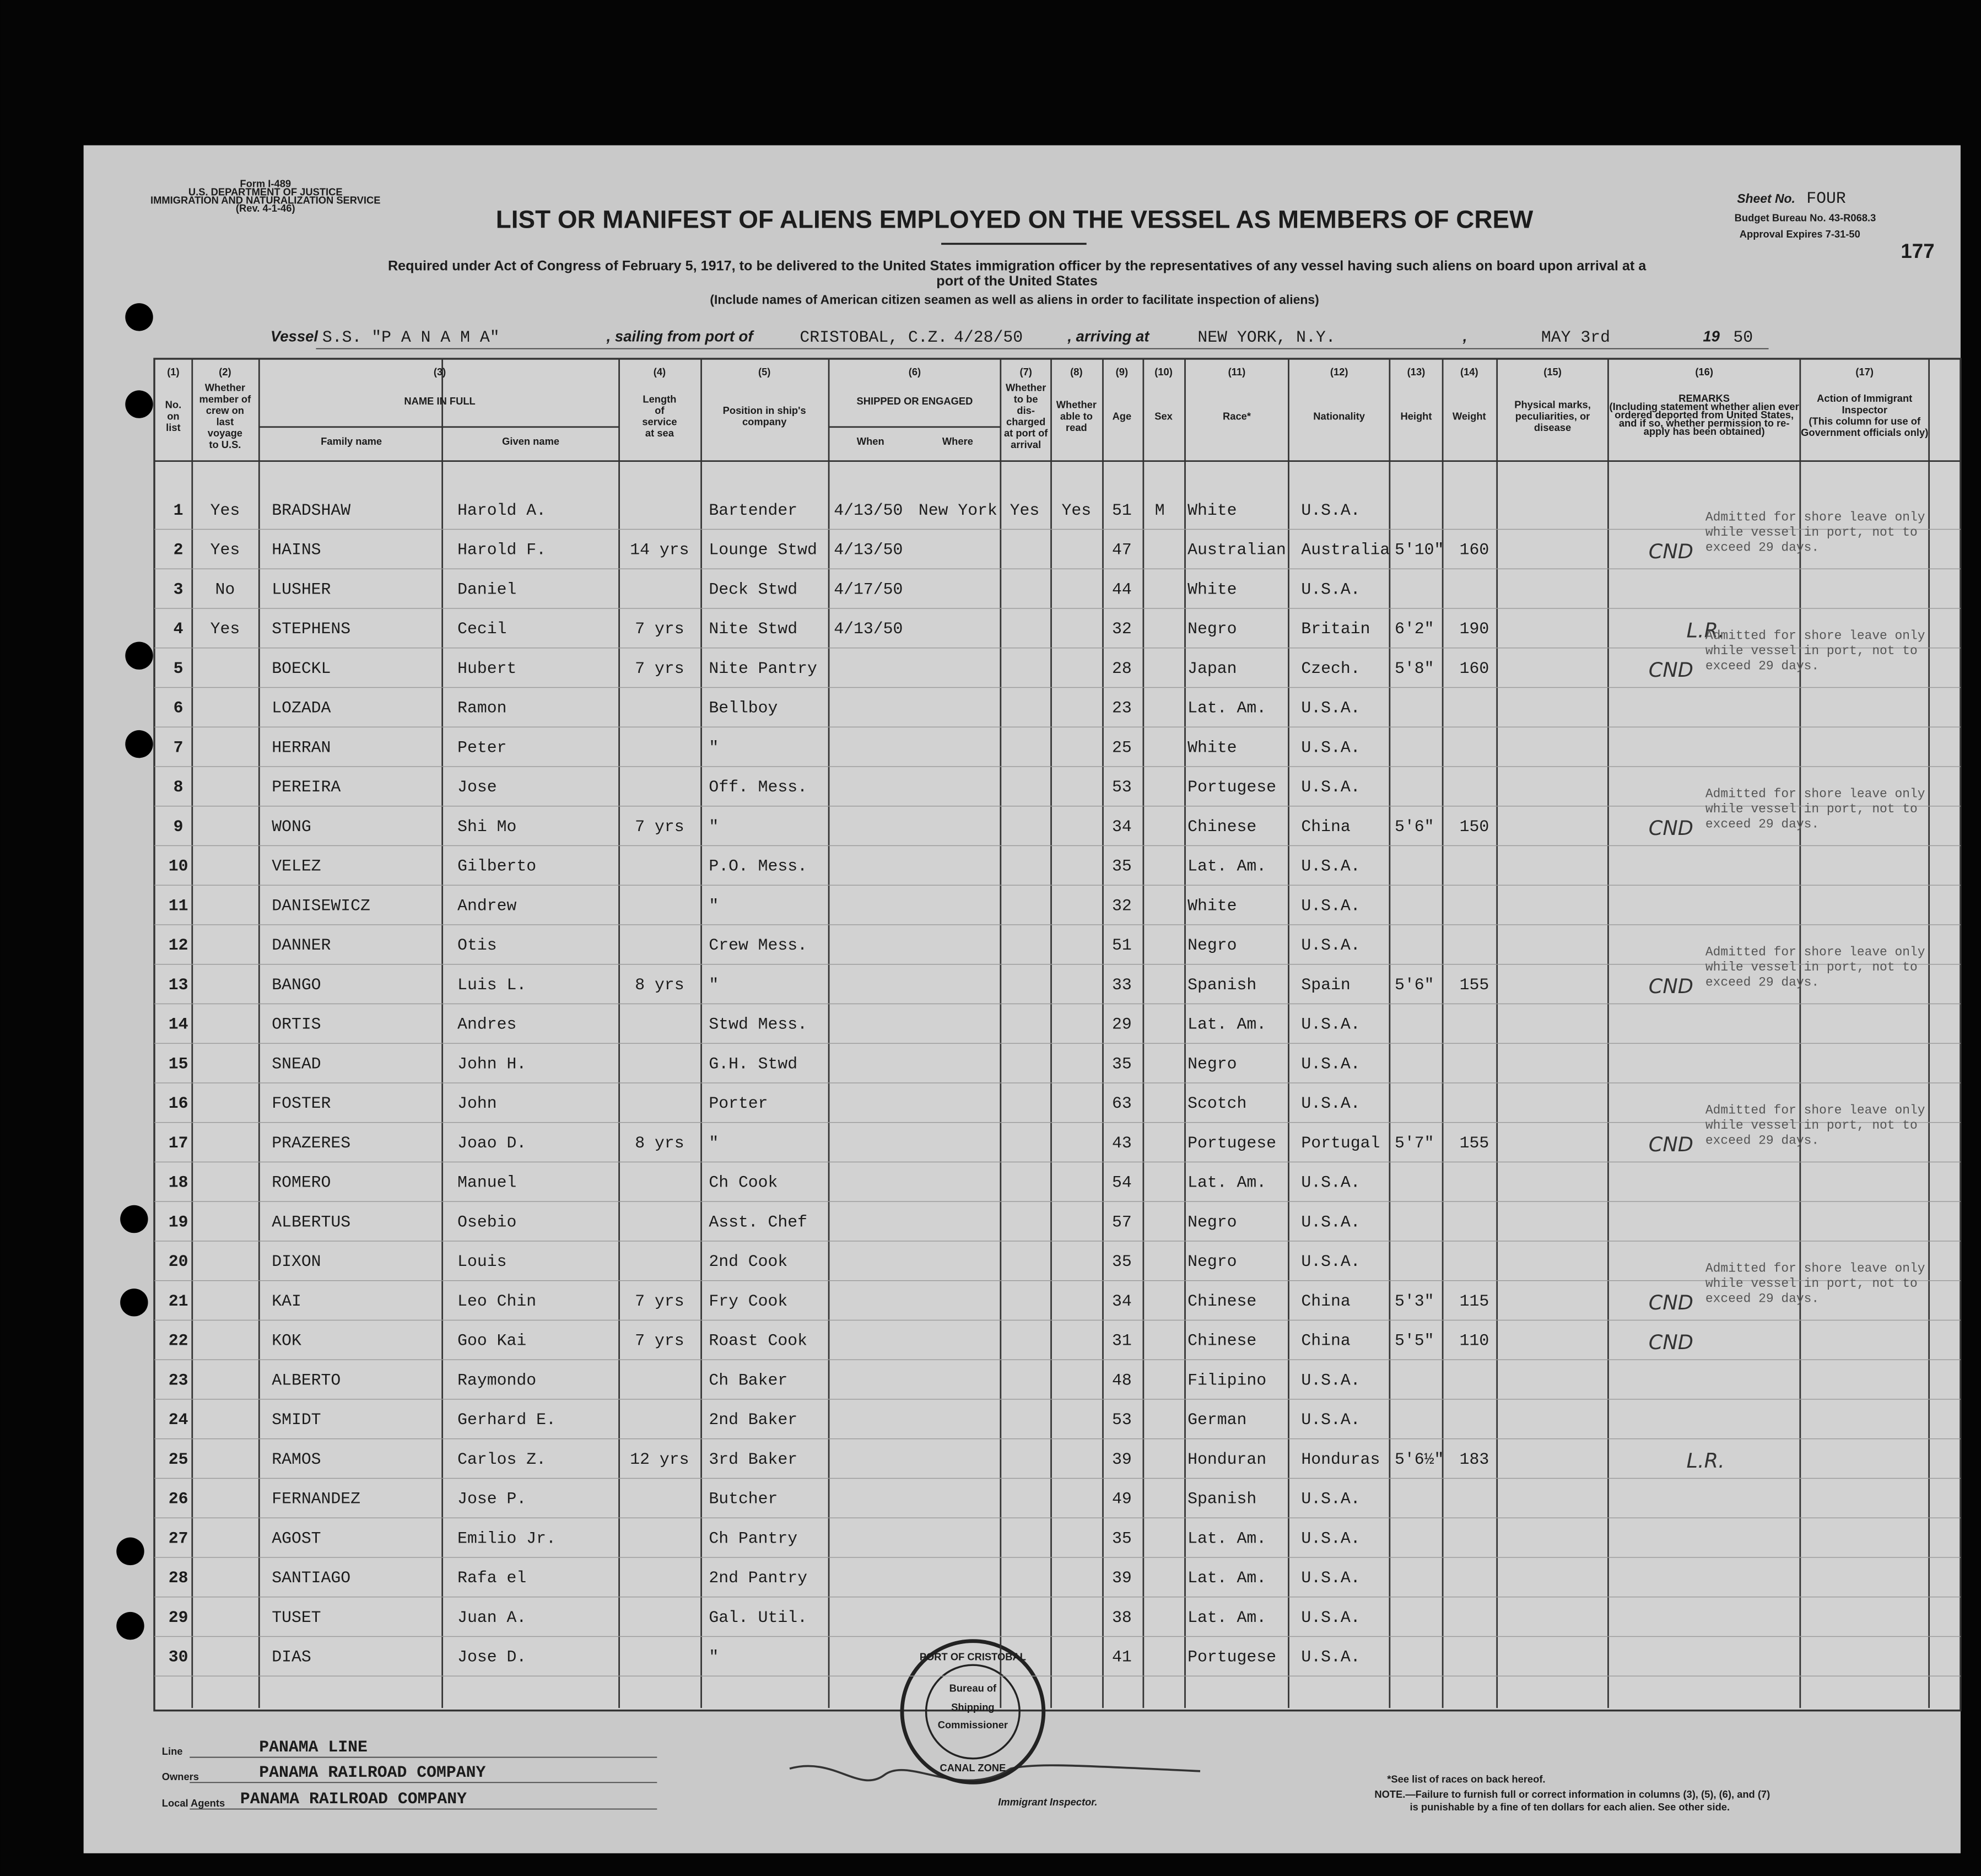 Image resolution: width=1981 pixels, height=1876 pixels. Describe the element at coordinates (1766, 198) in the screenshot. I see `sheet-label: Sheet No.` at that location.